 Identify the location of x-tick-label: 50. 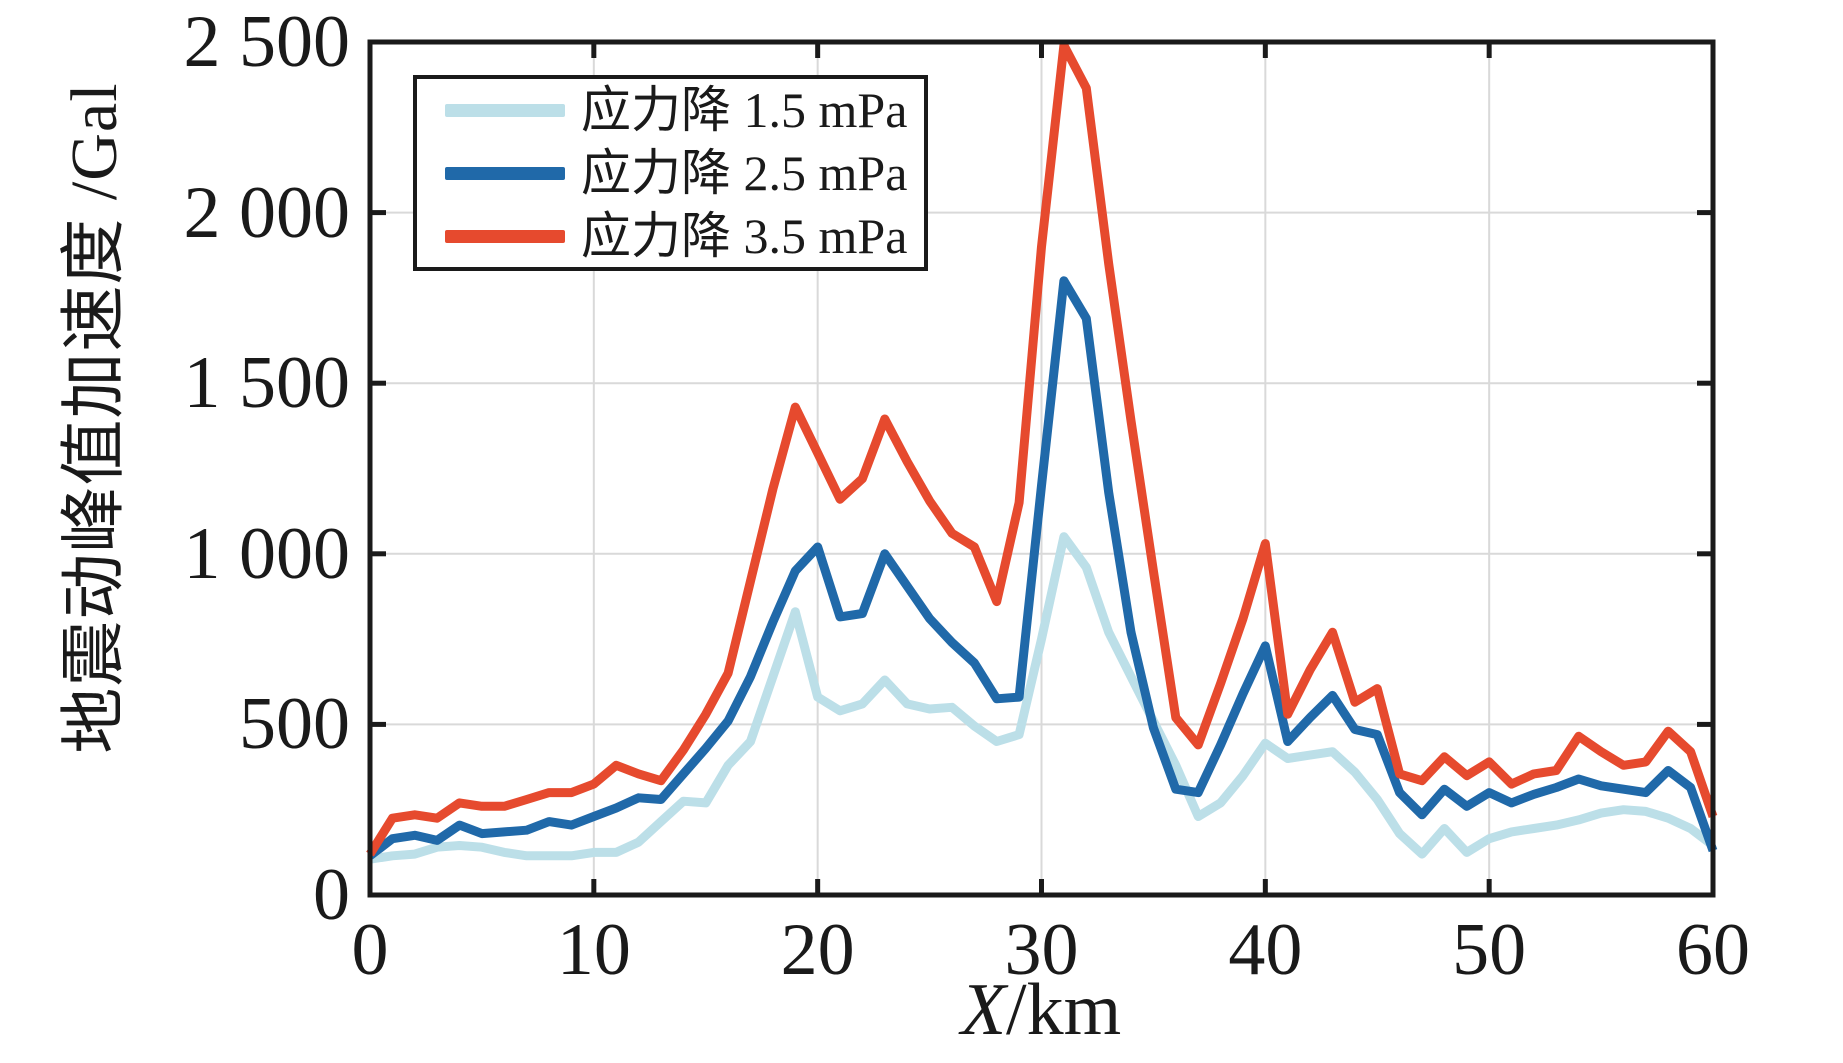
(1489, 950).